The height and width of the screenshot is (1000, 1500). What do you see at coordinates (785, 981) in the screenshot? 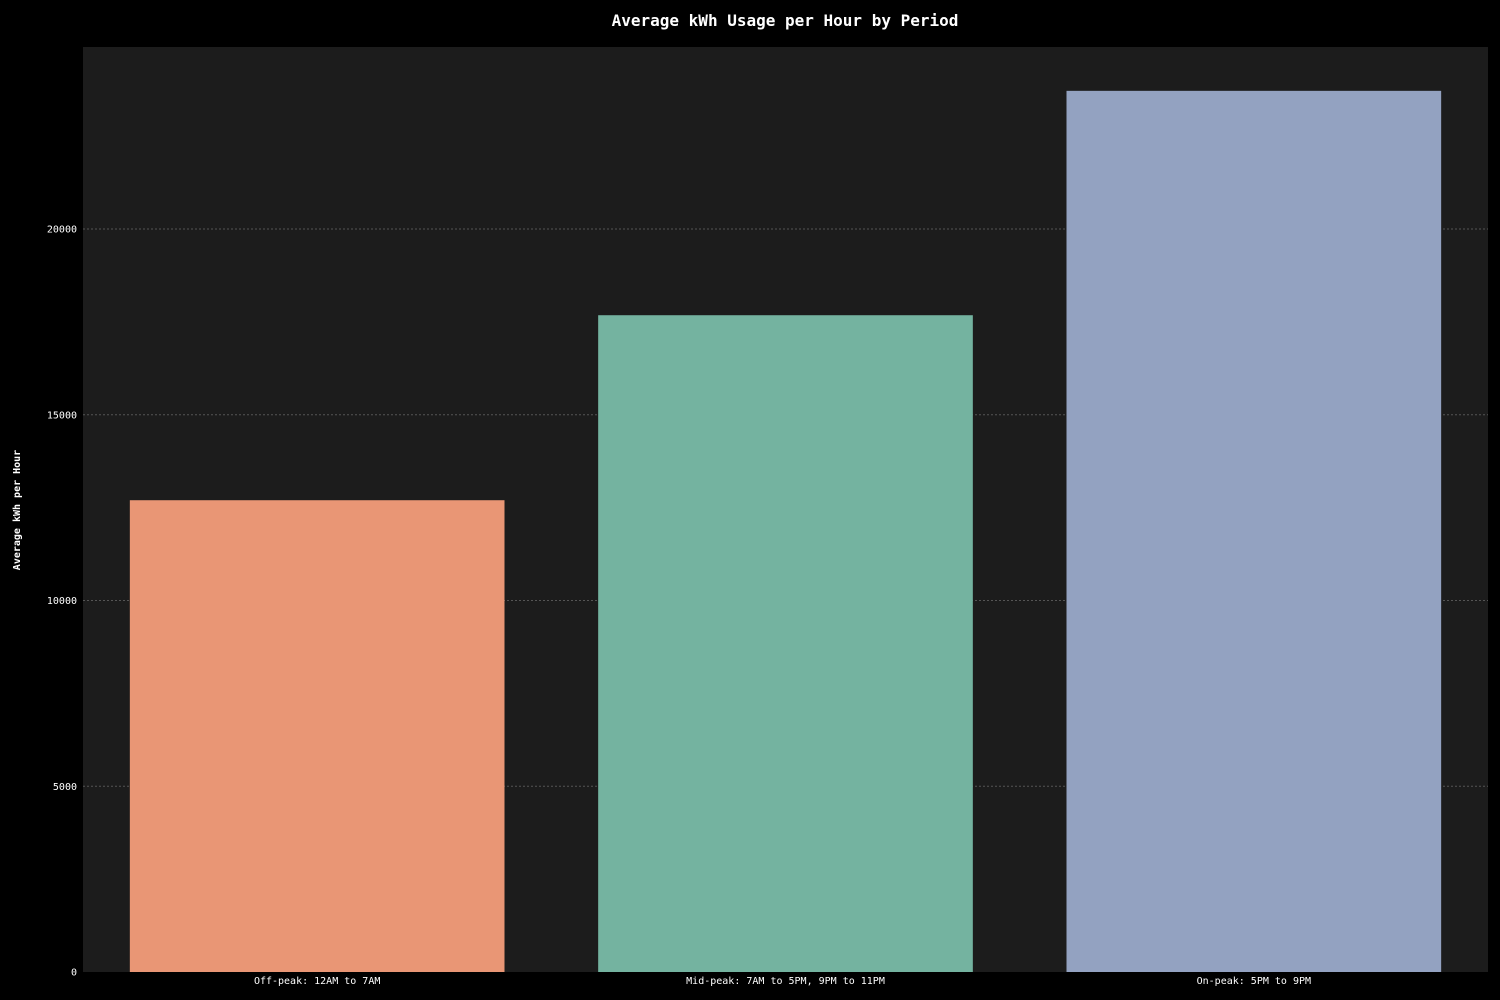
I see `x-tick-label: Mid-peak: 7AM to 5PM, 9PM to 11PM` at bounding box center [785, 981].